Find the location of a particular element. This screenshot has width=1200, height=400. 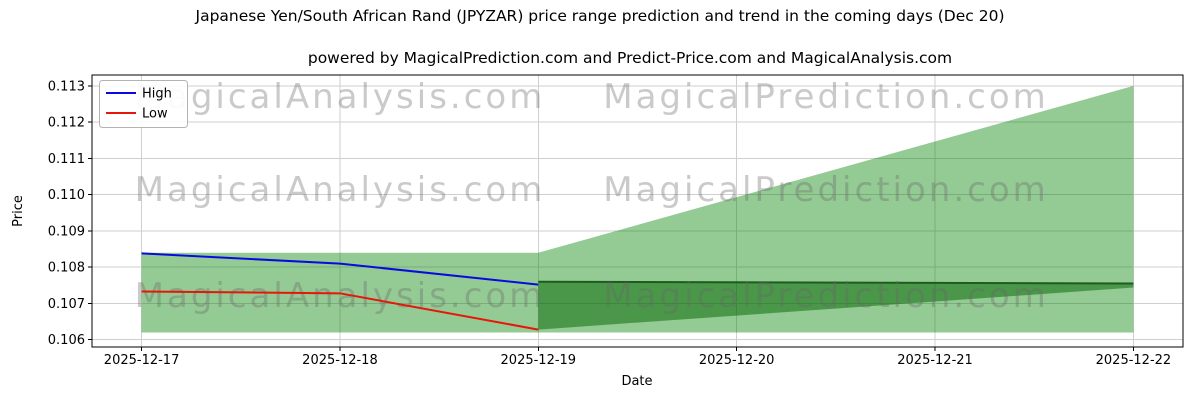

high-line is located at coordinates (340, 269).